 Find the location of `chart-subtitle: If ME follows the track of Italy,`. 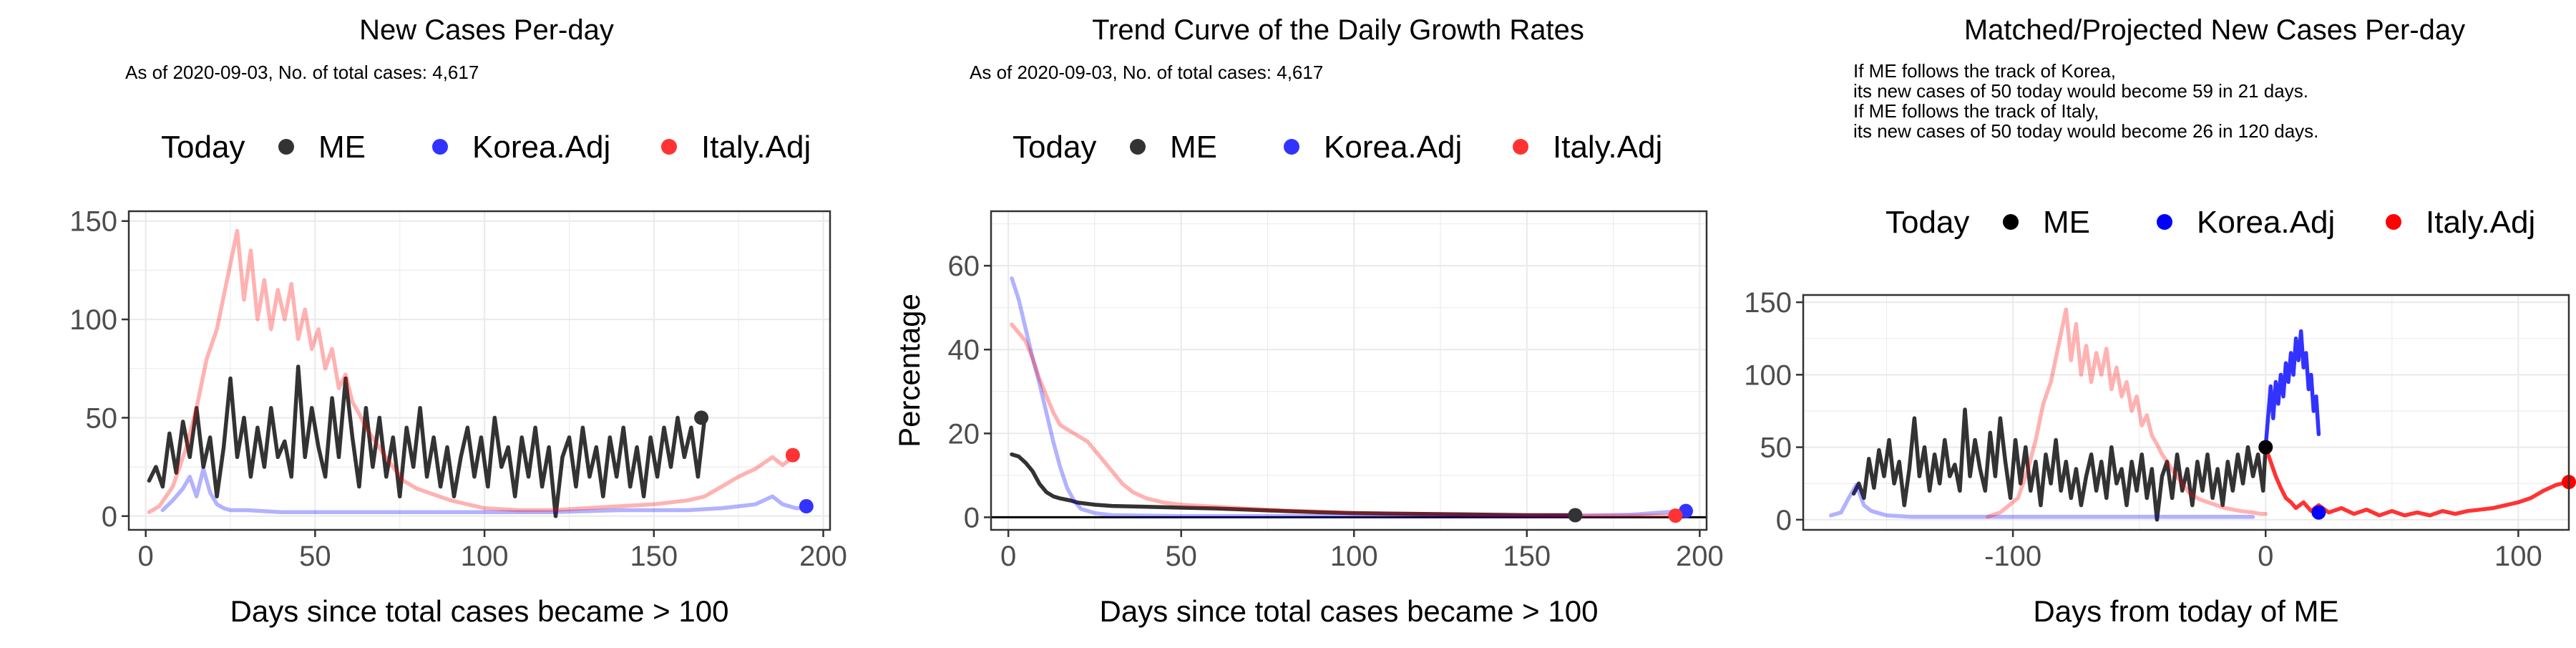

chart-subtitle: If ME follows the track of Italy, is located at coordinates (1976, 111).